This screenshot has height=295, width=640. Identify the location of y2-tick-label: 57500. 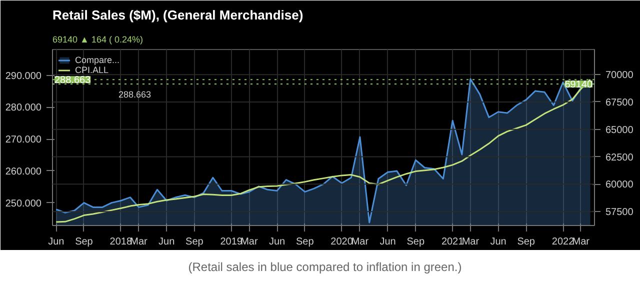
(620, 212).